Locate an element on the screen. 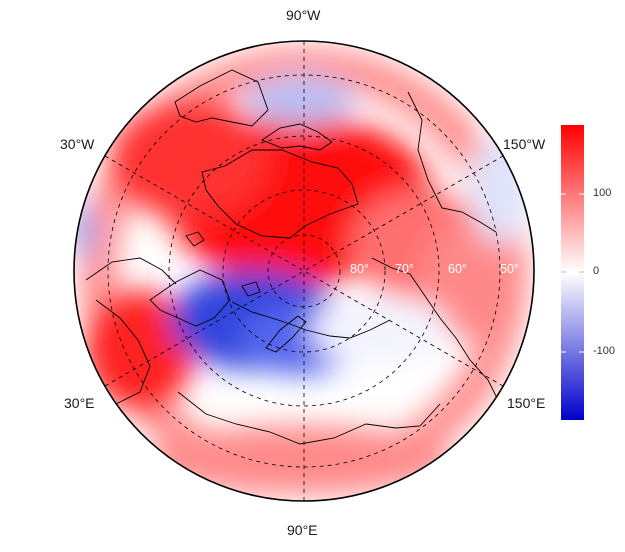  lon-label-90w: 90°W is located at coordinates (303, 15).